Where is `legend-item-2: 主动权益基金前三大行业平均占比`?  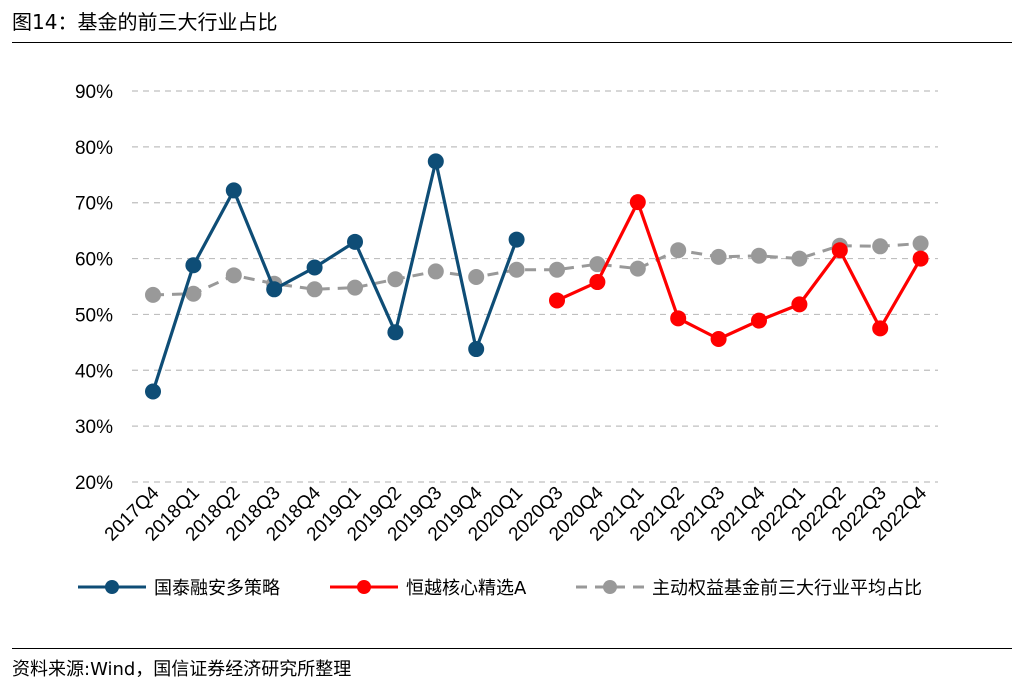 legend-item-2: 主动权益基金前三大行业平均占比 is located at coordinates (749, 588).